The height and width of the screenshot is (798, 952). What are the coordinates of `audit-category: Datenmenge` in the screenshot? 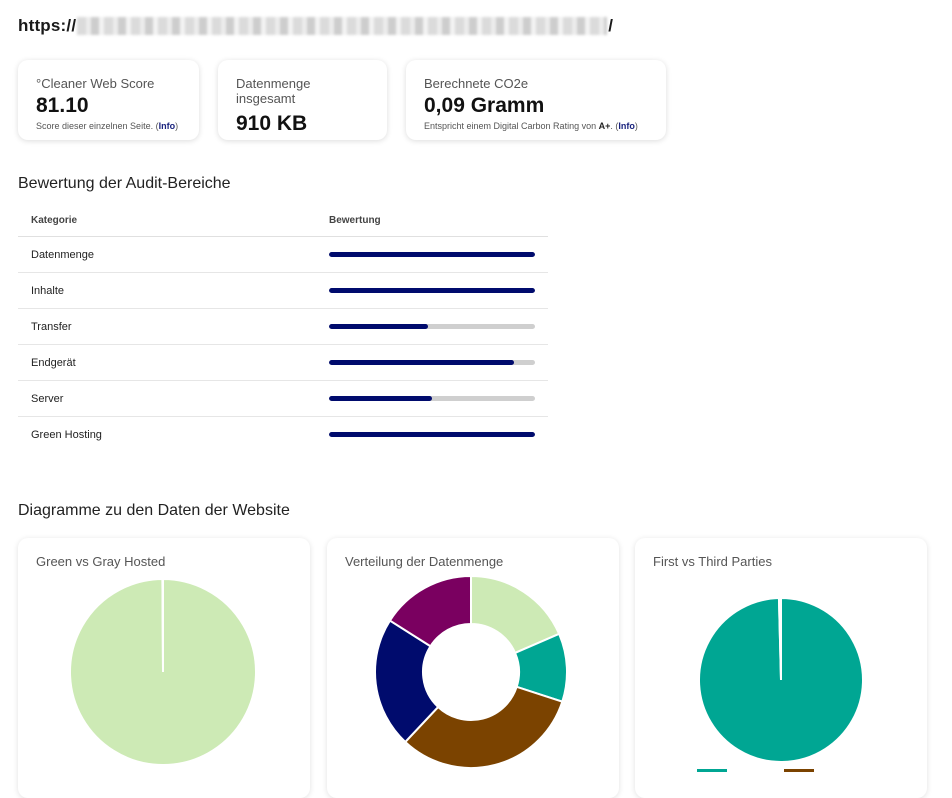 It's located at (62, 254).